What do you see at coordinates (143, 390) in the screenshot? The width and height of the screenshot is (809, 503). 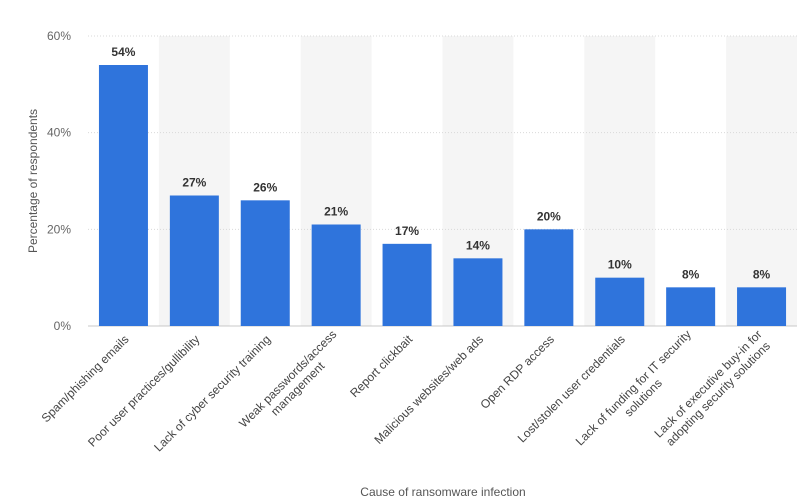 I see `x-tick-label: Poor user practices/gullibility` at bounding box center [143, 390].